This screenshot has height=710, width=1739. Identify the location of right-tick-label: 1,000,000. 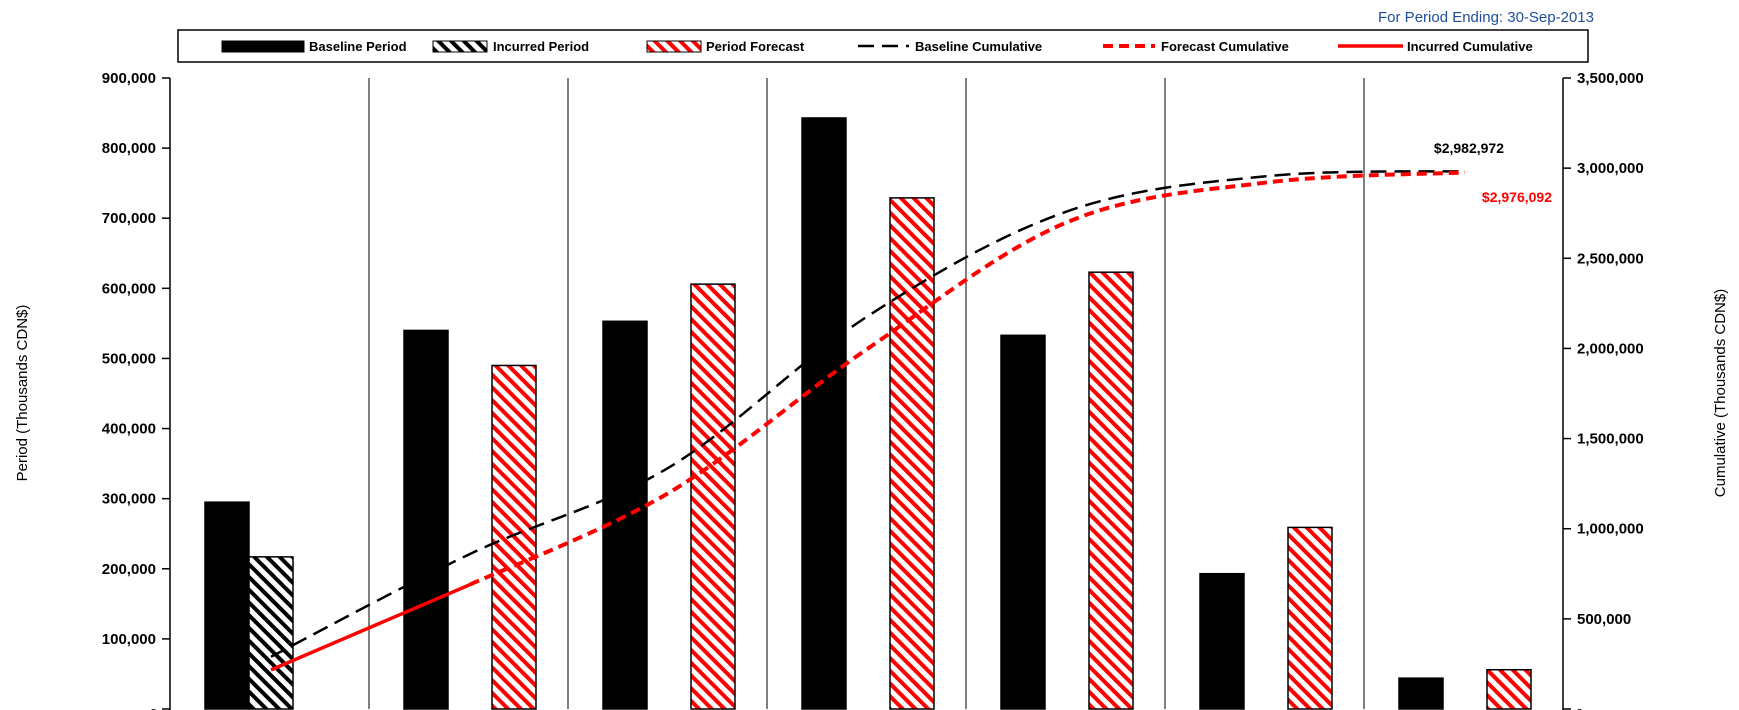
(1610, 529).